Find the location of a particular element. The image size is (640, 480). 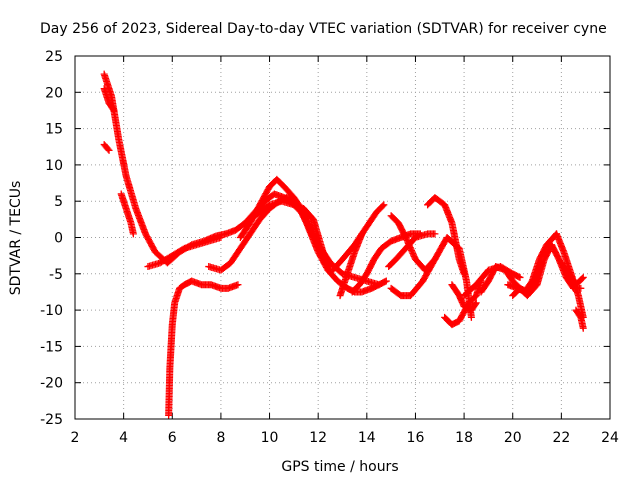

x-tick-label: 4 is located at coordinates (123, 438).